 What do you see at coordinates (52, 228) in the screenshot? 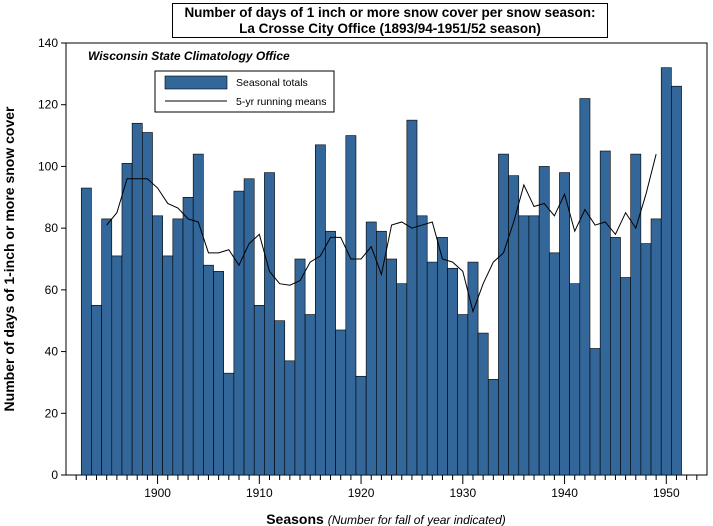
I see `y-tick-label: 80` at bounding box center [52, 228].